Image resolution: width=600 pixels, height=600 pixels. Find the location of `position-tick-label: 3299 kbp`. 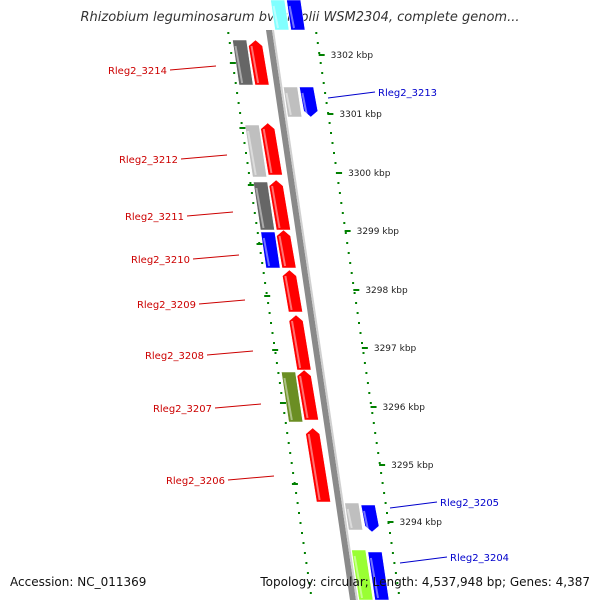

position-tick-label: 3299 kbp is located at coordinates (378, 232).